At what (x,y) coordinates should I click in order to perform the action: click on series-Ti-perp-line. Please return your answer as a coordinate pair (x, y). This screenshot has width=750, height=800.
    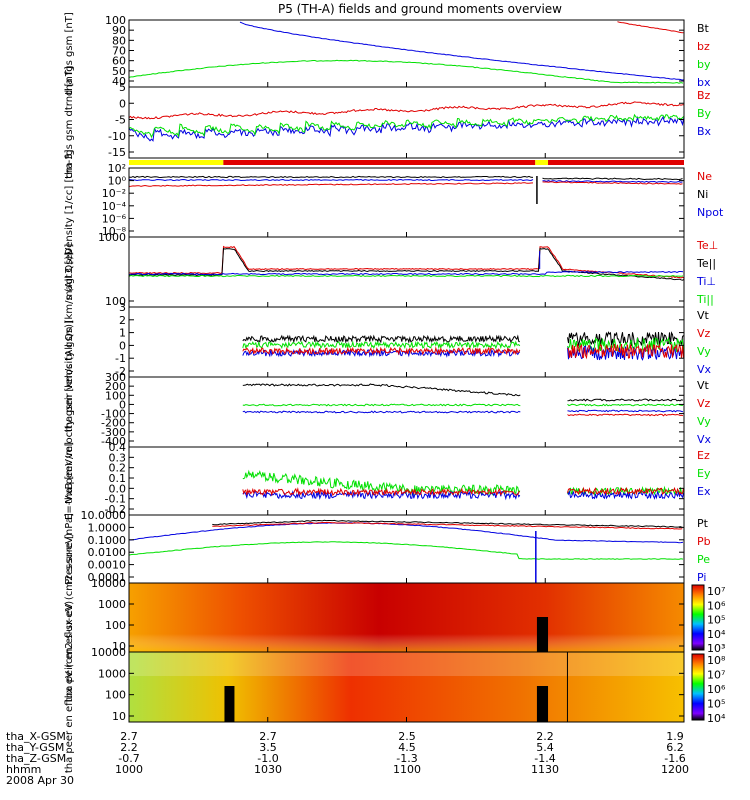
    Looking at the image, I should click on (406, 273).